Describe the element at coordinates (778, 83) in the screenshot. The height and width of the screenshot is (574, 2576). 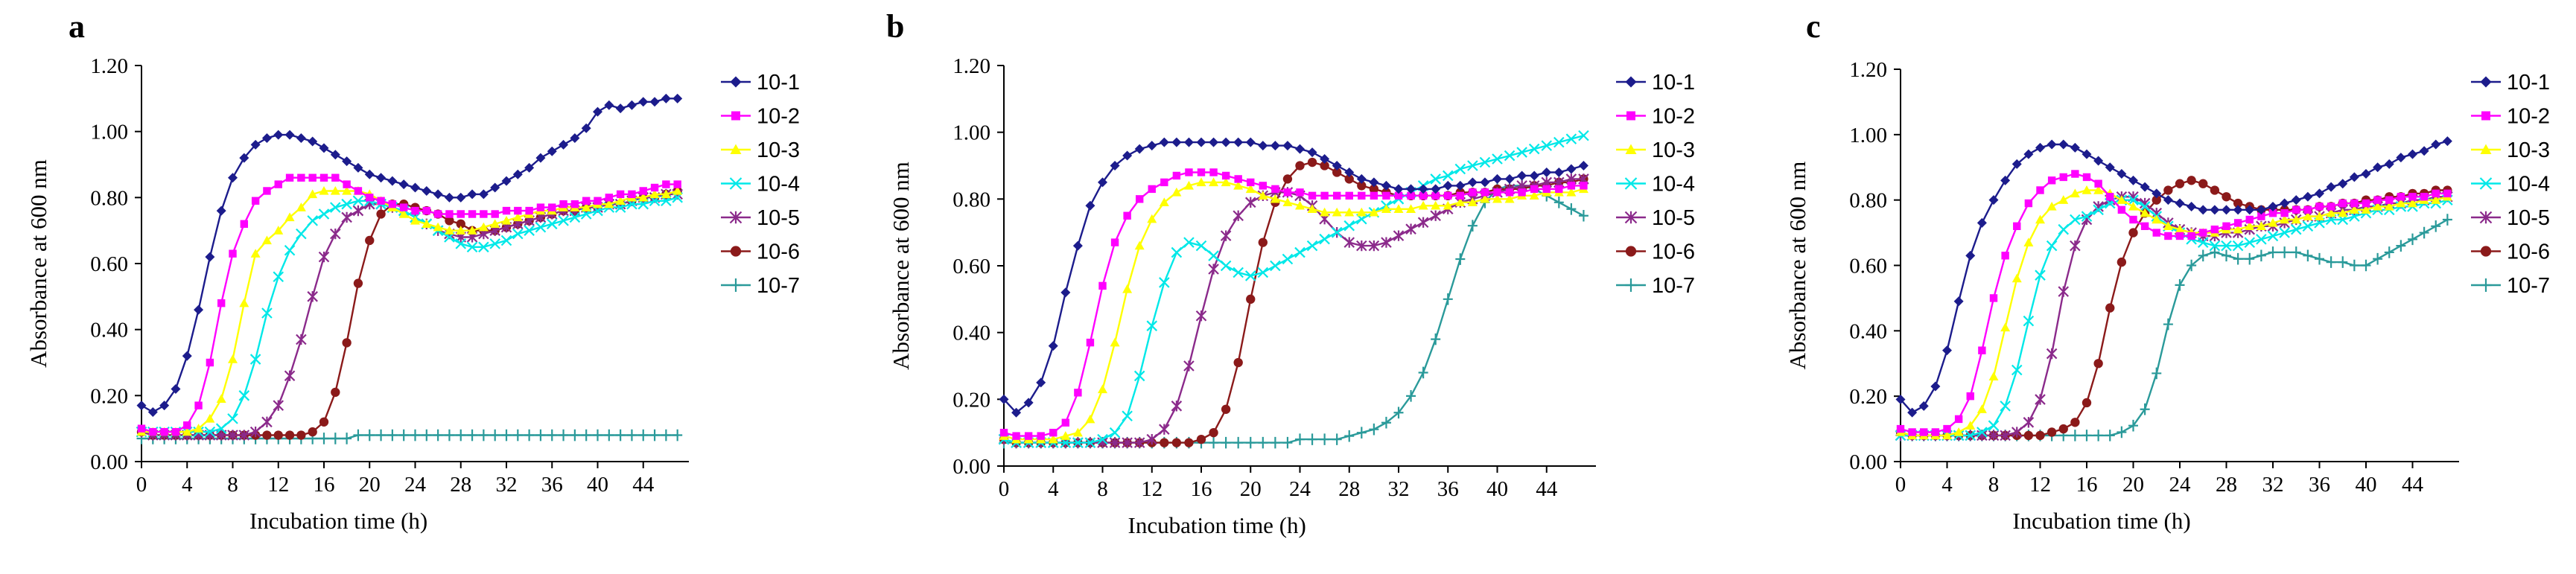
I see `legend-label: 10-1` at that location.